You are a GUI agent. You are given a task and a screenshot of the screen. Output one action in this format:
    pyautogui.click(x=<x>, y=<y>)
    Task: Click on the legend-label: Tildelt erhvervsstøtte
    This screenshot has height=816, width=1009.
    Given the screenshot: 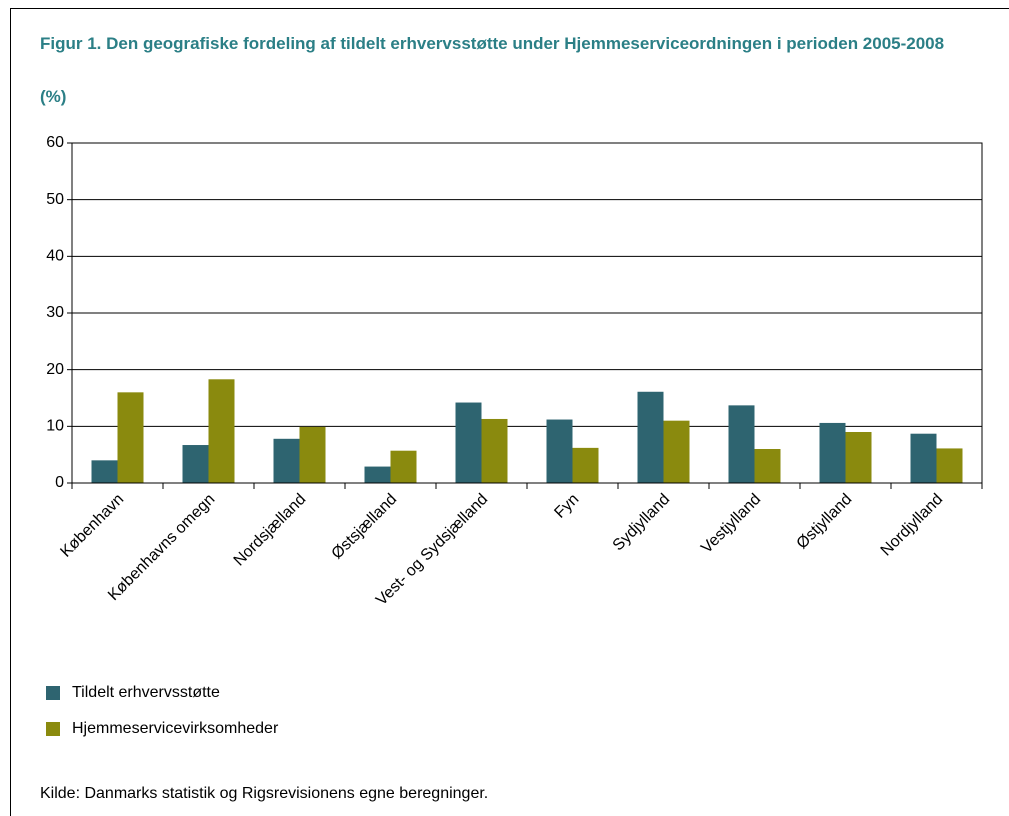 What is the action you would take?
    pyautogui.click(x=146, y=692)
    